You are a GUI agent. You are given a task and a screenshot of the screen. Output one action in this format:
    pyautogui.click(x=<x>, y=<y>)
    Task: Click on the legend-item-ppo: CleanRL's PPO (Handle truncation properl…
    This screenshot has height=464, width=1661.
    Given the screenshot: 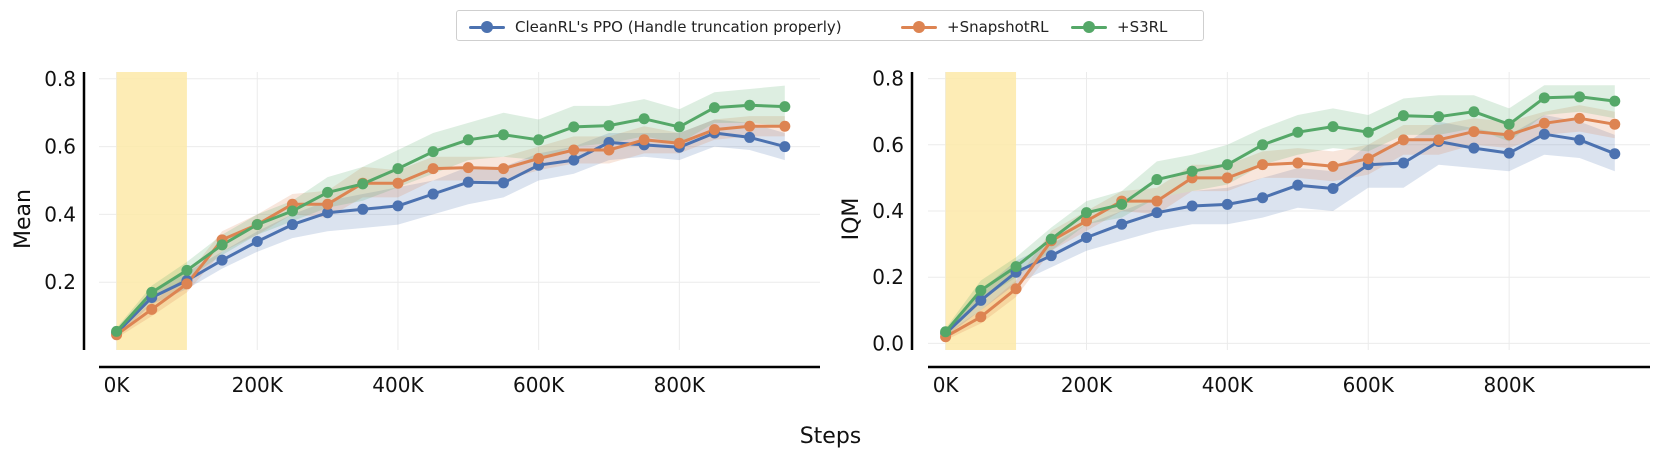 What is the action you would take?
    pyautogui.click(x=655, y=26)
    